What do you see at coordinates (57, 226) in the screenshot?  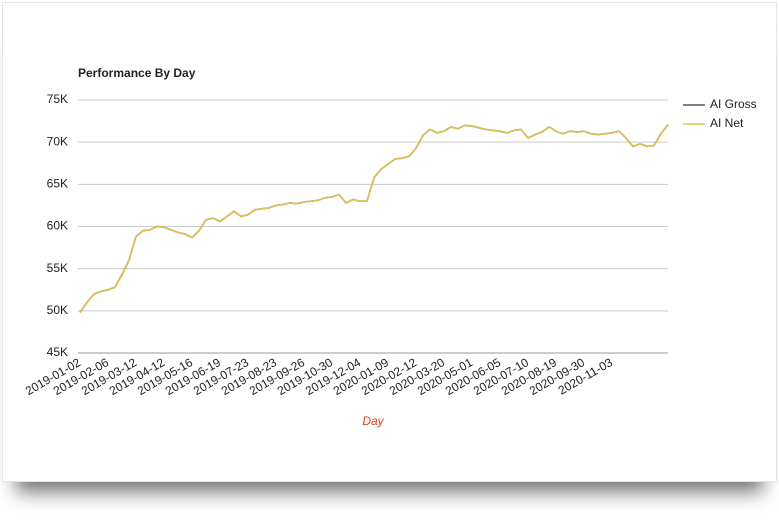 I see `y-tick-label: 60K` at bounding box center [57, 226].